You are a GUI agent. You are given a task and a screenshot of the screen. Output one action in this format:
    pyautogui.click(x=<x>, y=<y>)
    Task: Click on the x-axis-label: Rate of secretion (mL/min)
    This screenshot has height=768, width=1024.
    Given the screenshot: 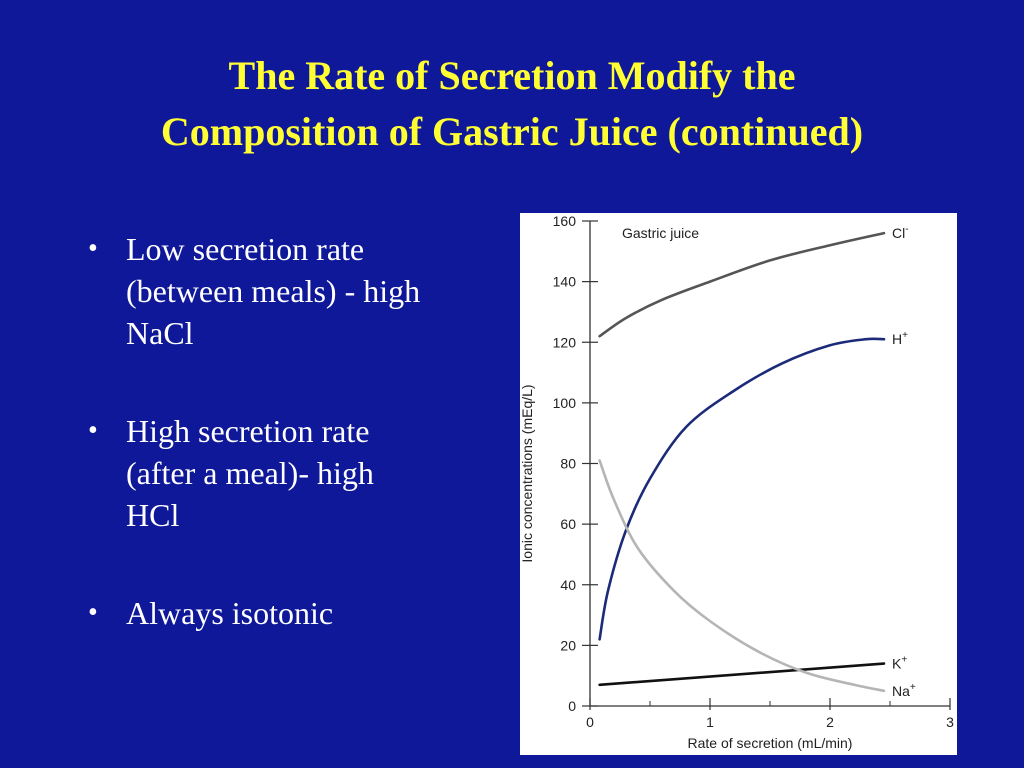 What is the action you would take?
    pyautogui.click(x=770, y=743)
    